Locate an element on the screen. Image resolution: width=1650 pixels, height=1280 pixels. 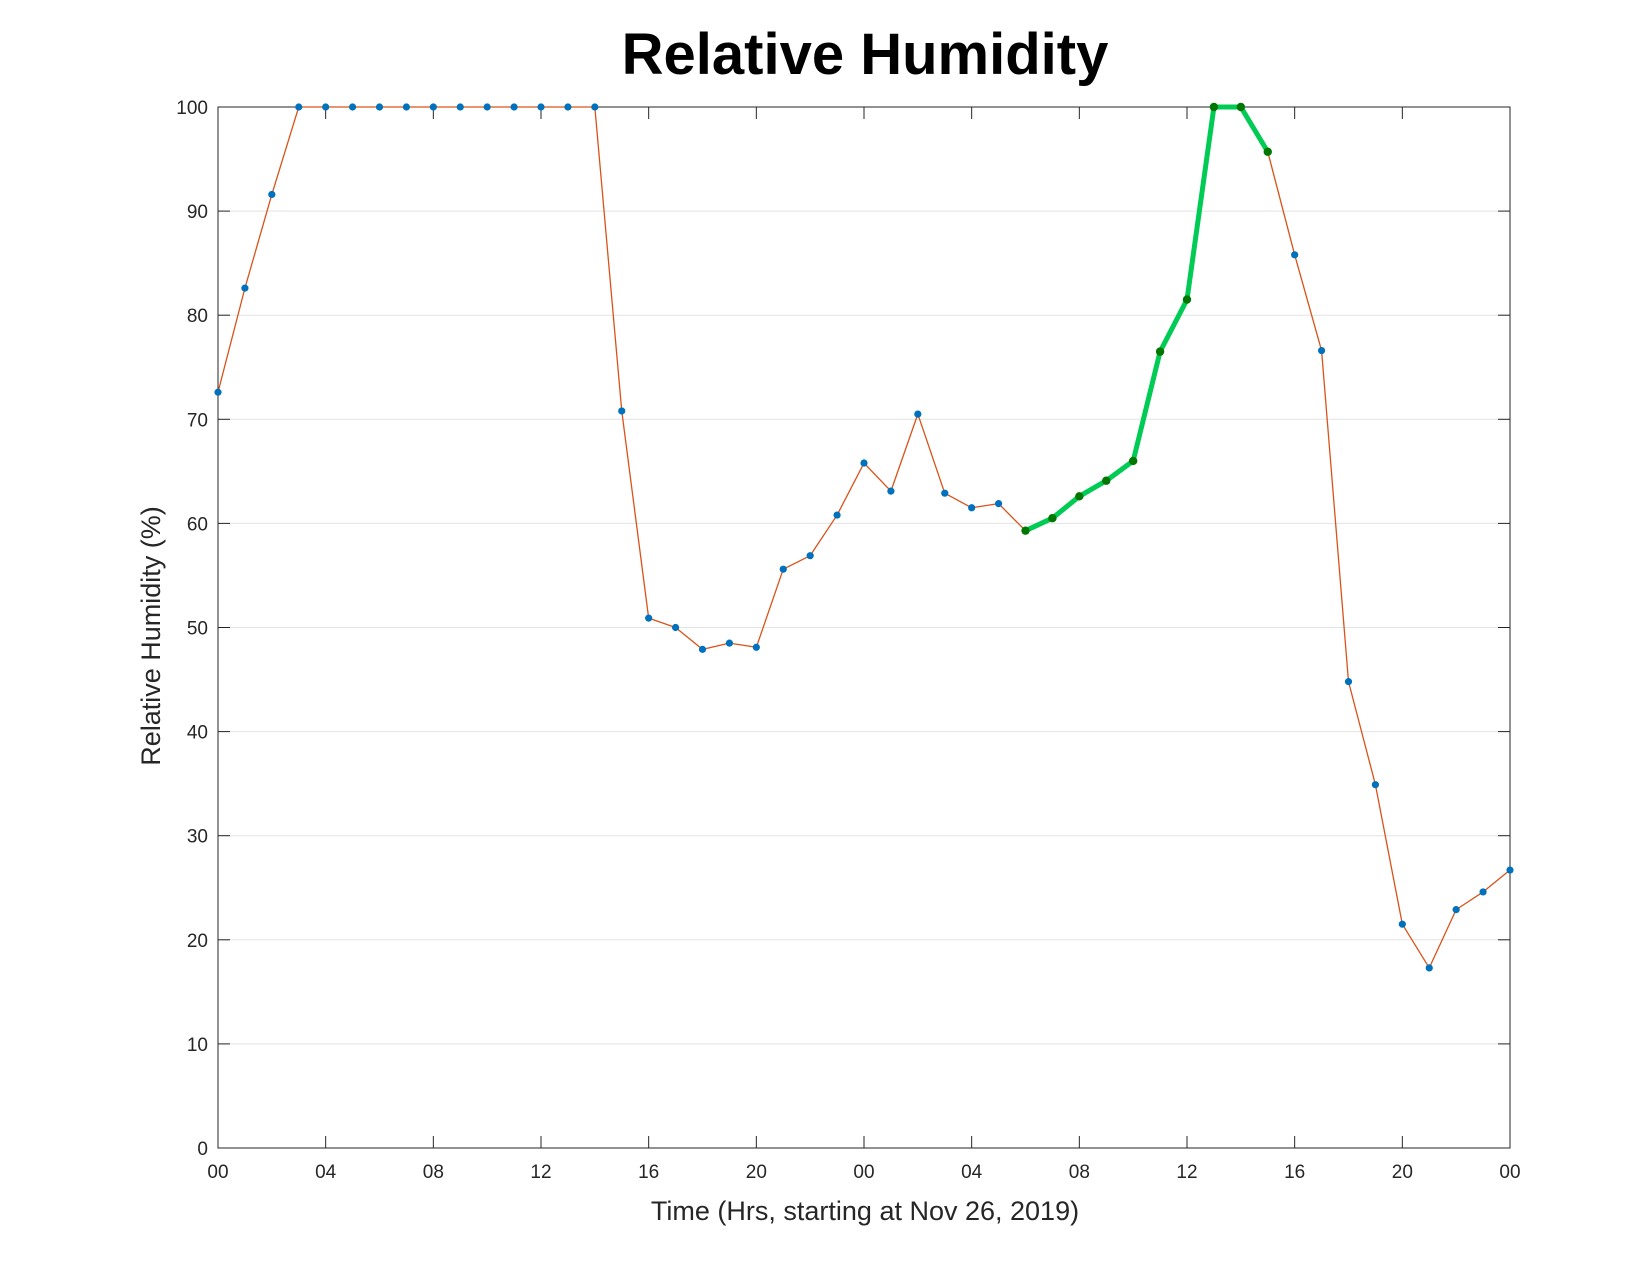
y-tick-label: 80 is located at coordinates (197, 316).